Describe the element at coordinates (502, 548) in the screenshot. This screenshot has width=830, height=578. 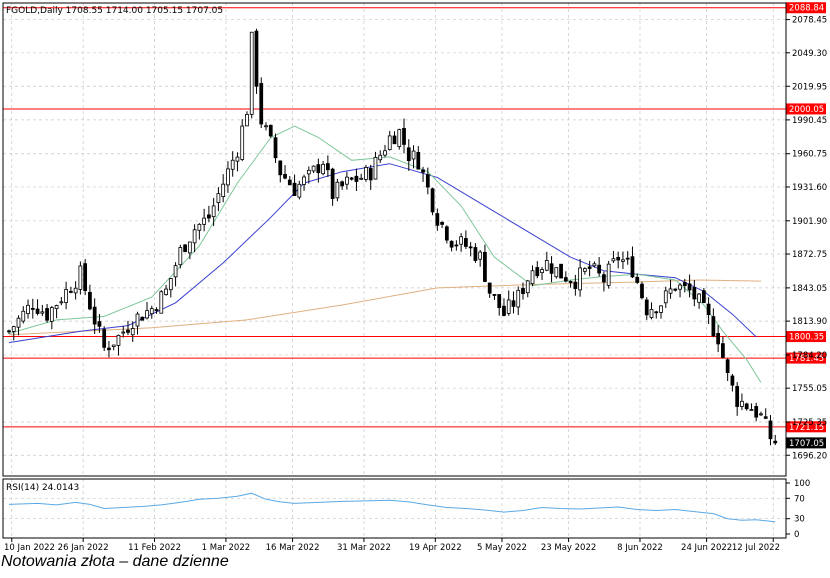
I see `time-tick-label: 5 May 2022` at that location.